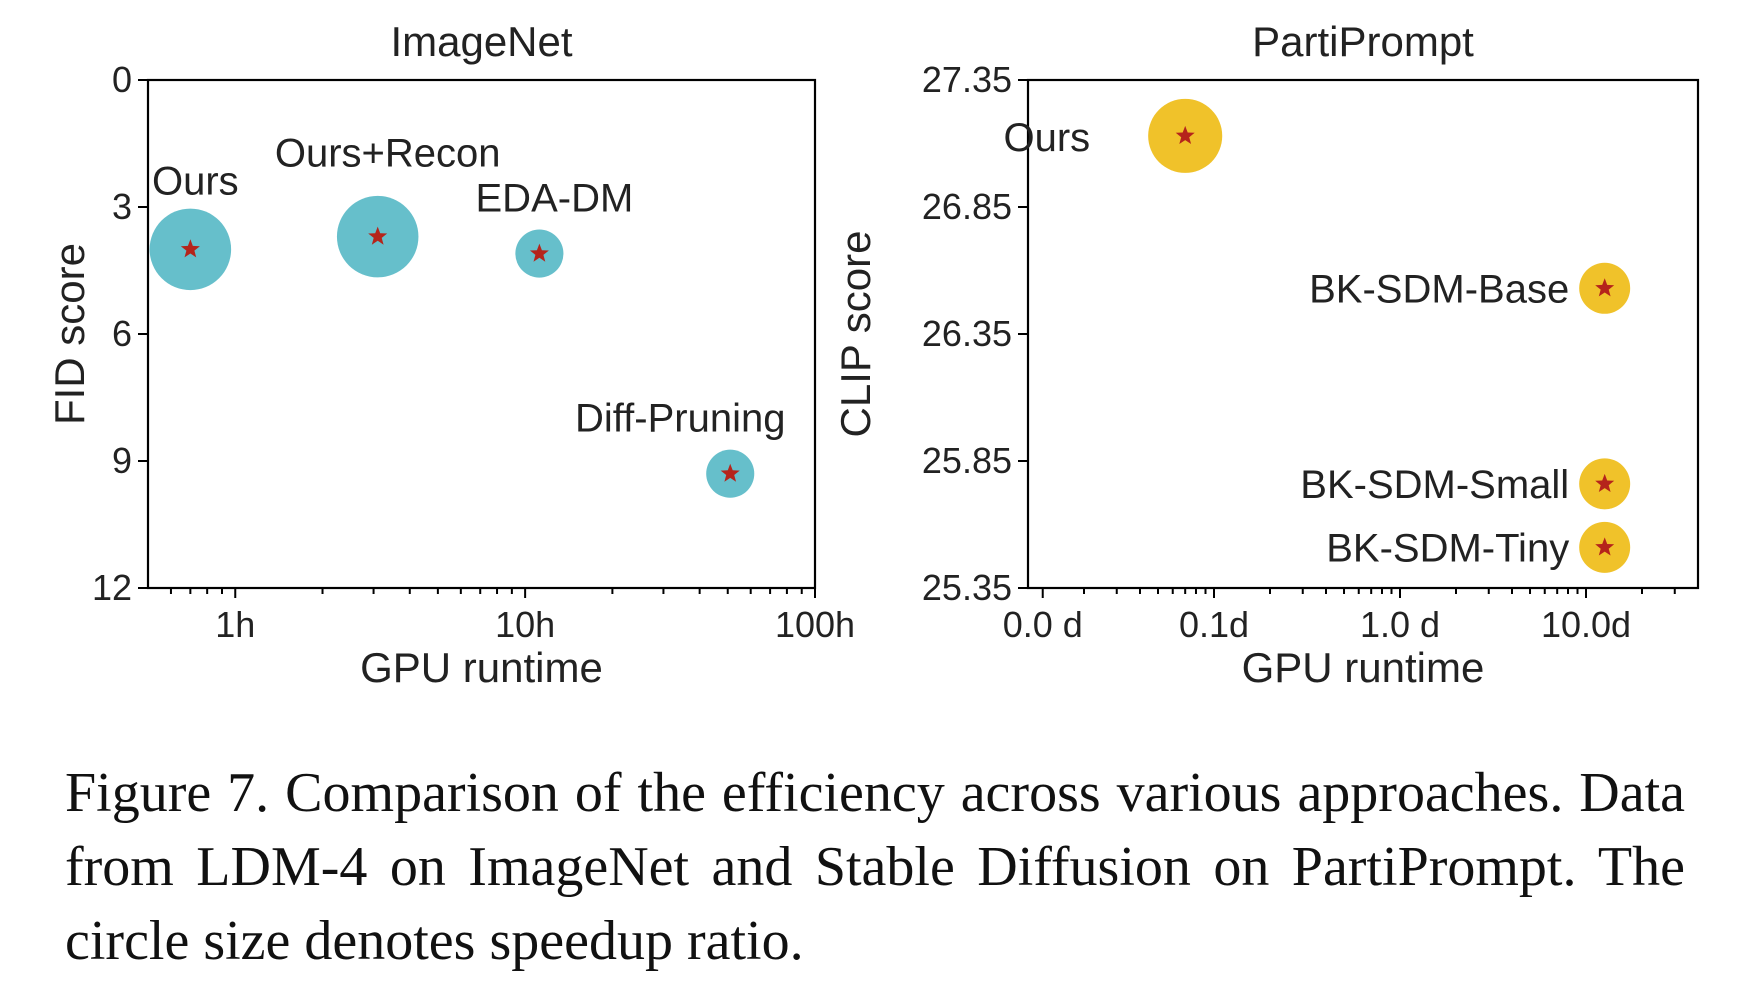 The image size is (1739, 991). What do you see at coordinates (525, 624) in the screenshot?
I see `x-tick-label: 10h` at bounding box center [525, 624].